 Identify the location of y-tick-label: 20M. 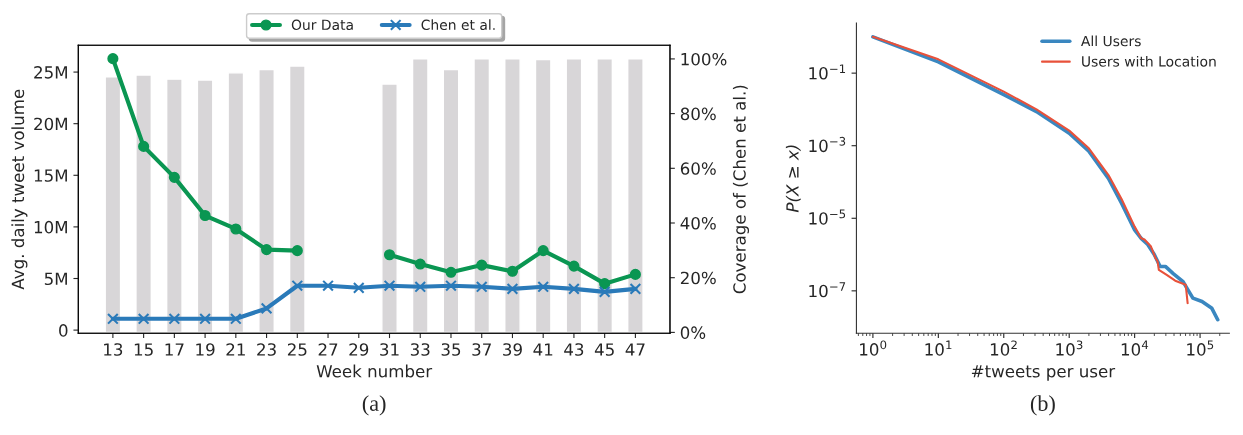
(50, 124).